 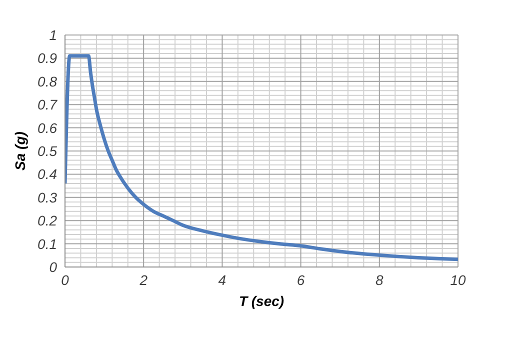 I want to click on y-tick-label: 0.1, so click(x=47, y=244).